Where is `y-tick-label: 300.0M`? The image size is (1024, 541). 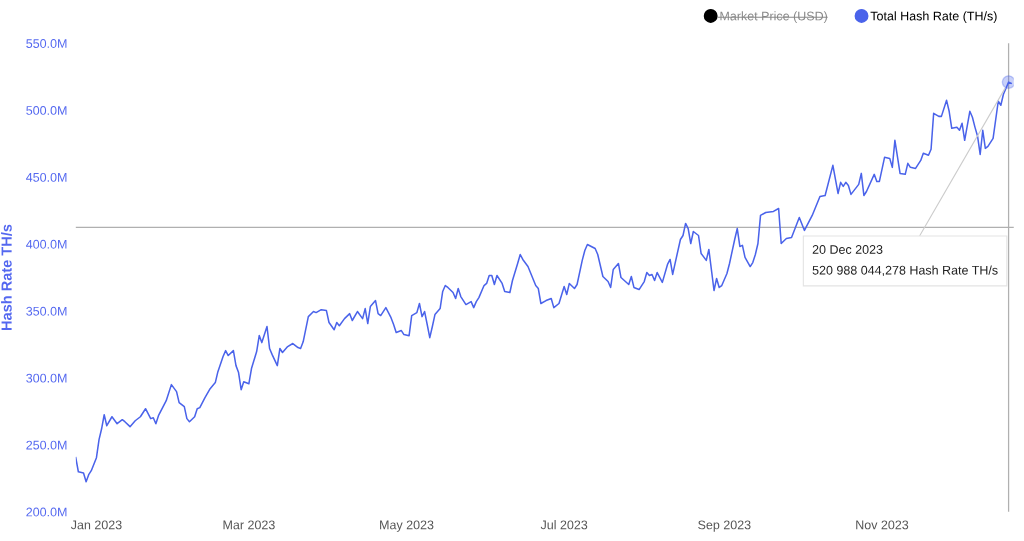
y-tick-label: 300.0M is located at coordinates (46, 378).